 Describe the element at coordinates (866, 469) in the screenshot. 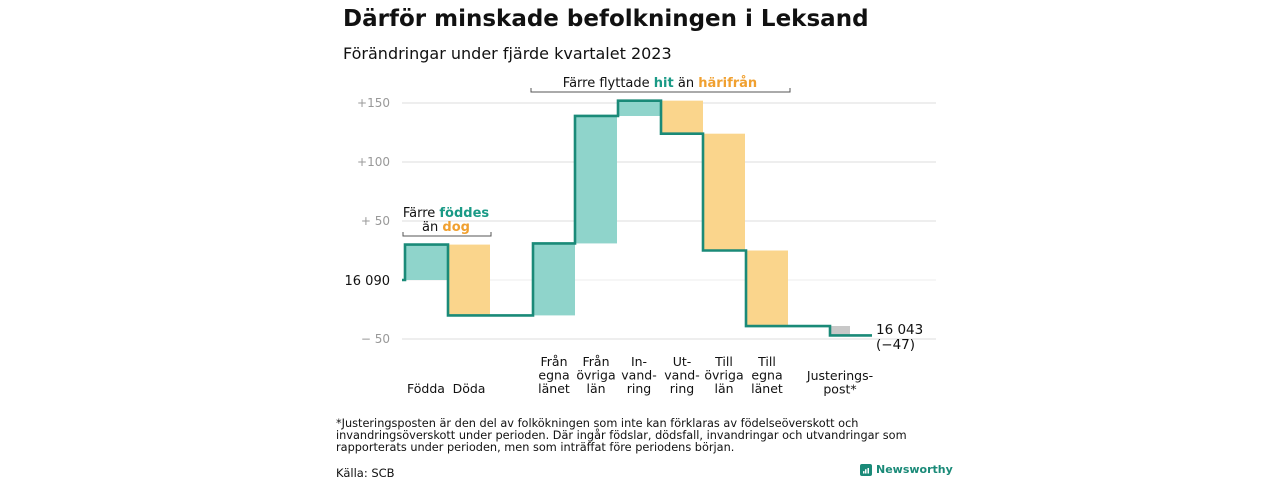

I see `chart-icon` at that location.